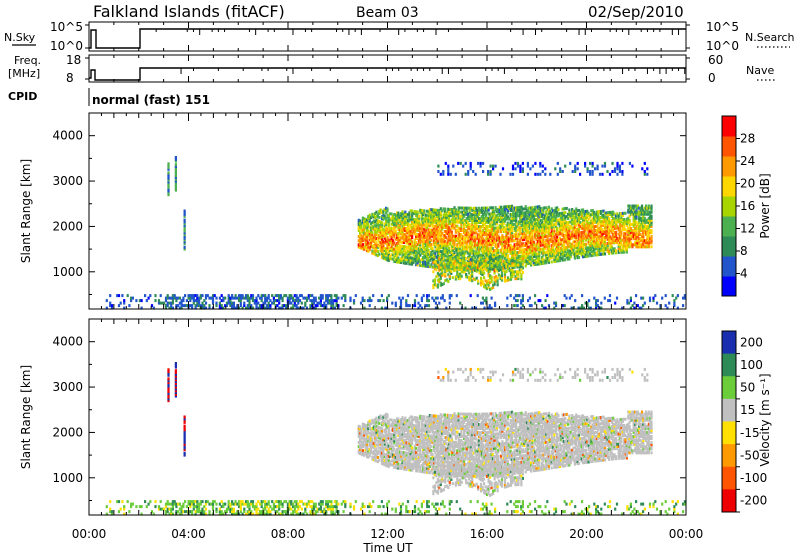 The image size is (800, 554). Describe the element at coordinates (151, 100) in the screenshot. I see `cpid-value: normal (fast) 151` at that location.